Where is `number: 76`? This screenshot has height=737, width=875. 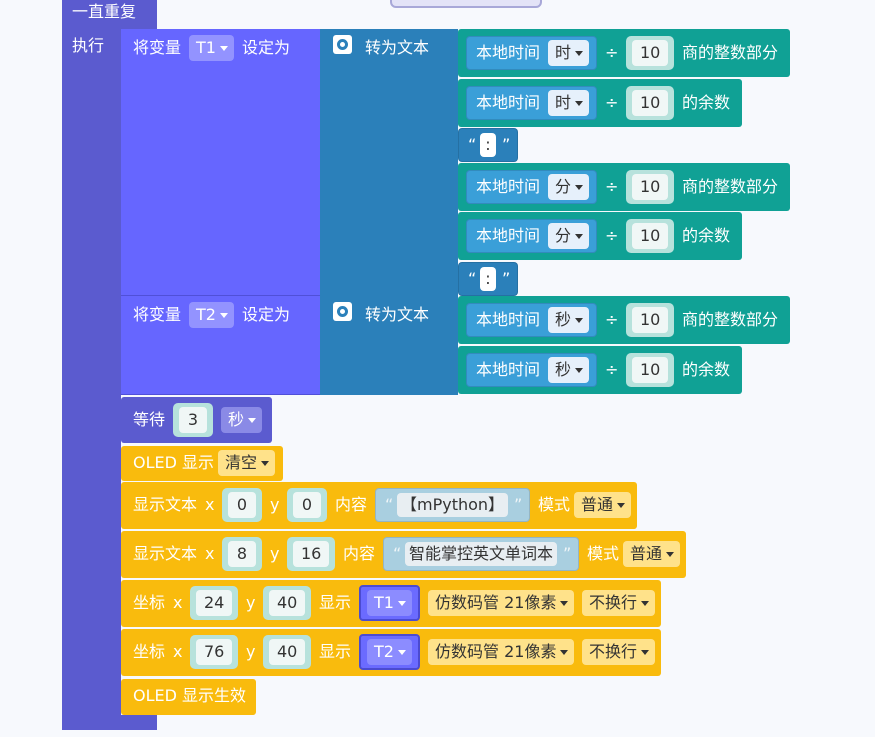 number: 76 is located at coordinates (214, 652).